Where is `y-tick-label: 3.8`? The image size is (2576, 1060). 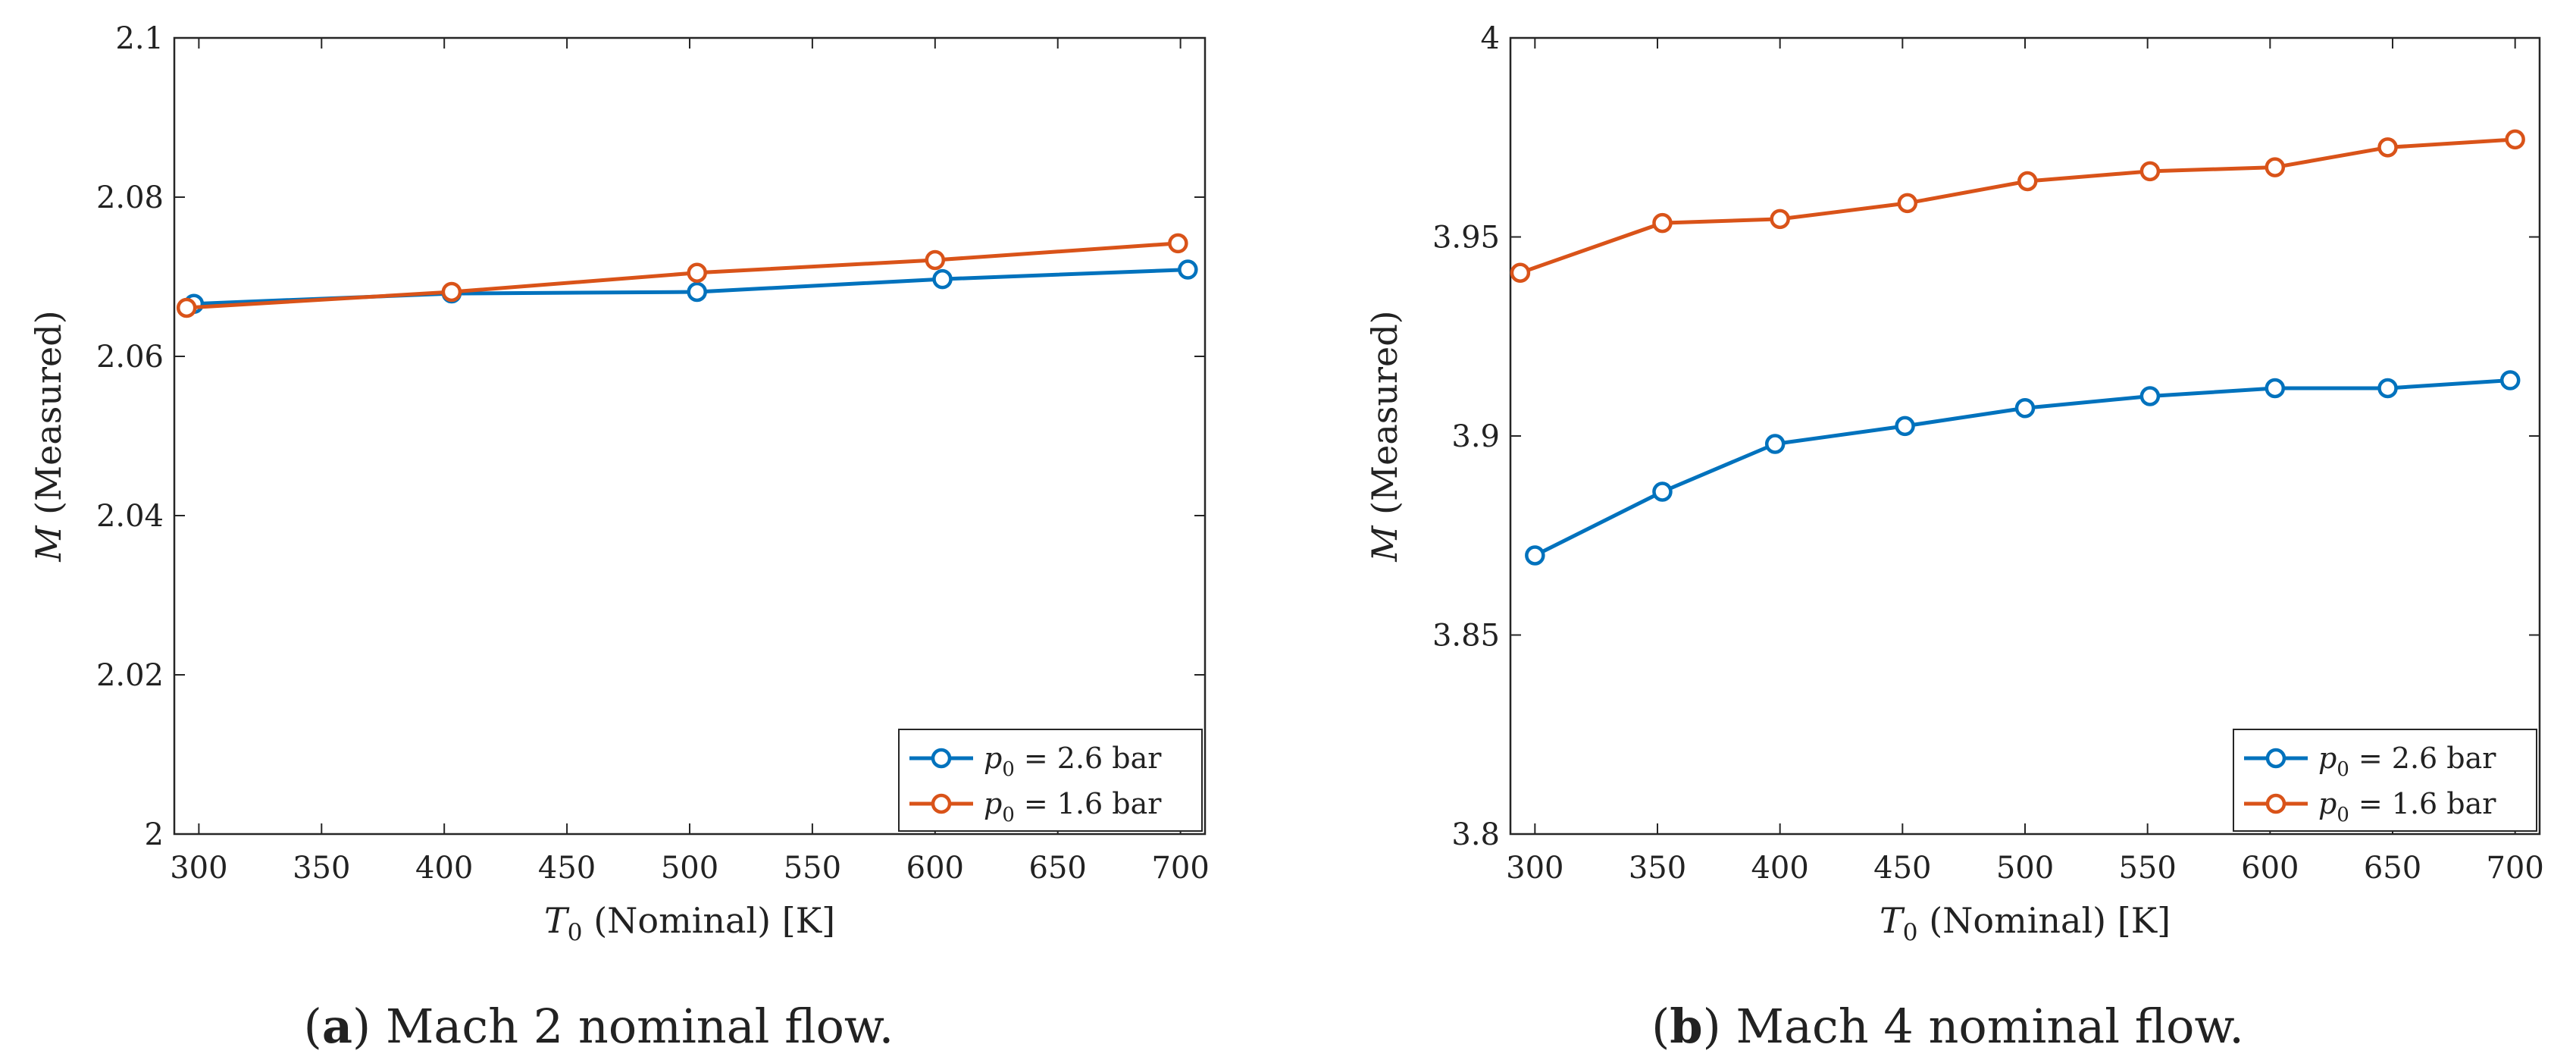
y-tick-label: 3.8 is located at coordinates (1476, 834).